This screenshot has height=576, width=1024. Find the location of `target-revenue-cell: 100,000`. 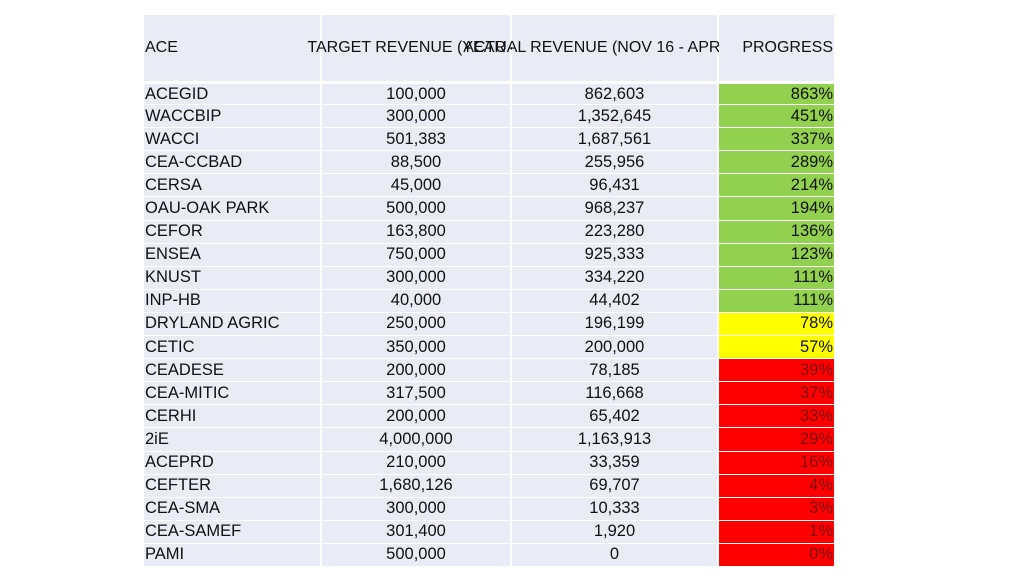

target-revenue-cell: 100,000 is located at coordinates (417, 94).